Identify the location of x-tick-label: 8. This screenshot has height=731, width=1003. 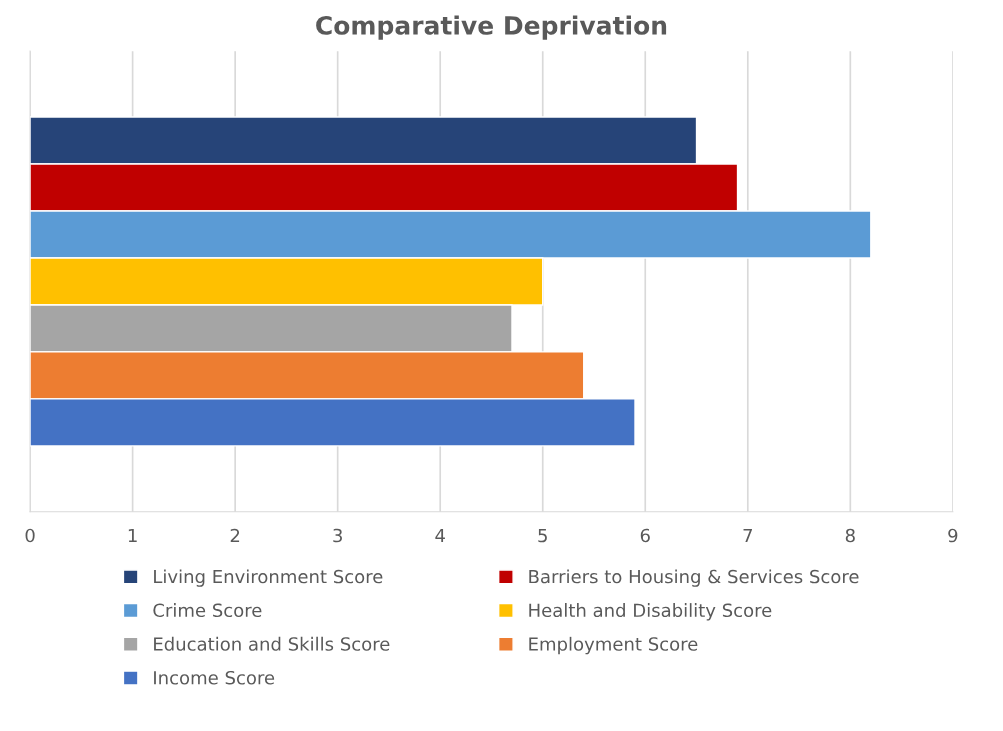
(850, 535).